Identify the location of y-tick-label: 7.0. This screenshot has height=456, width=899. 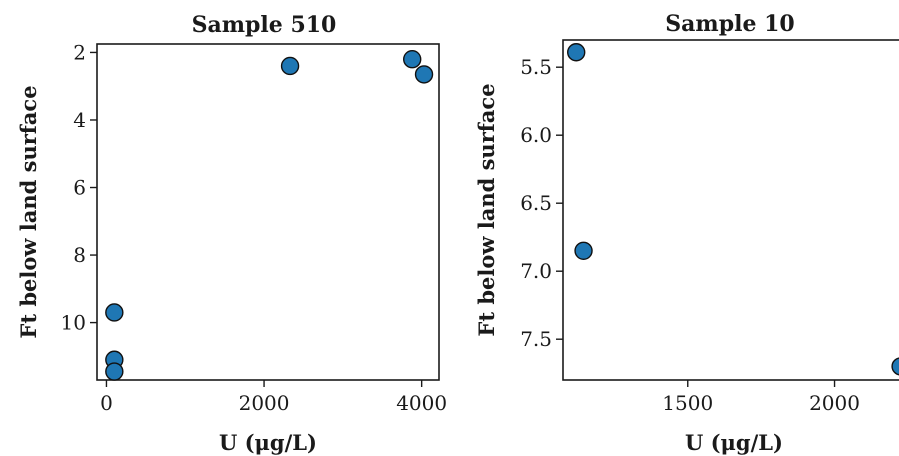
(536, 271).